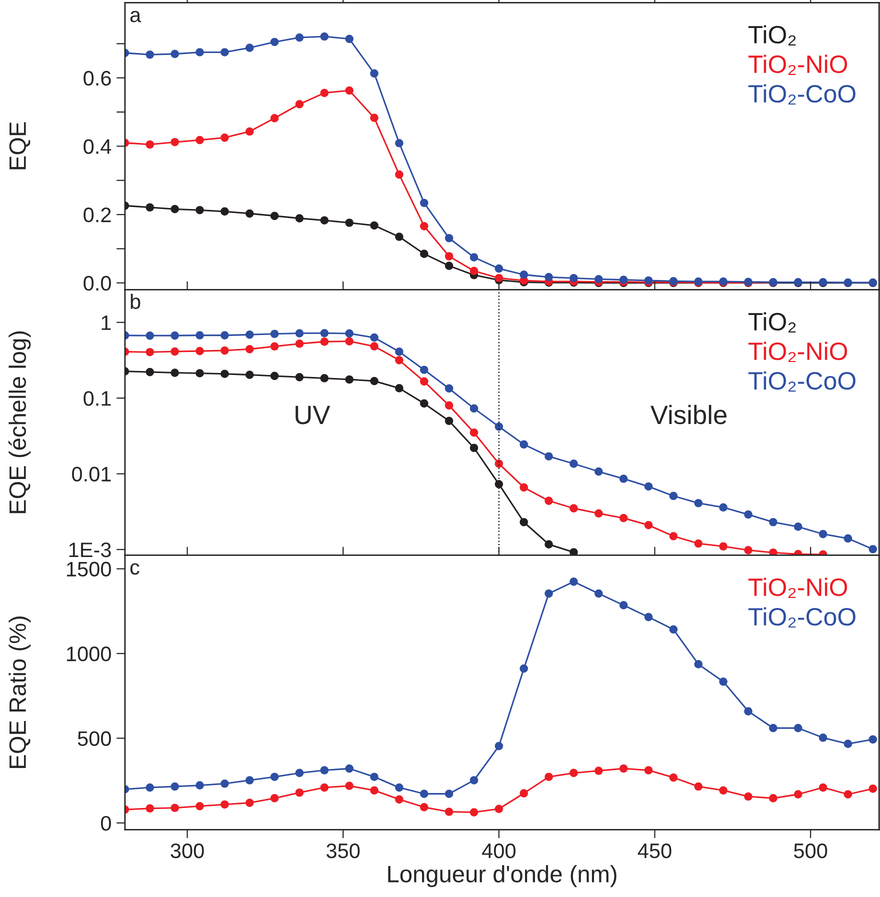 The image size is (880, 897). What do you see at coordinates (136, 16) in the screenshot?
I see `annotation: a` at bounding box center [136, 16].